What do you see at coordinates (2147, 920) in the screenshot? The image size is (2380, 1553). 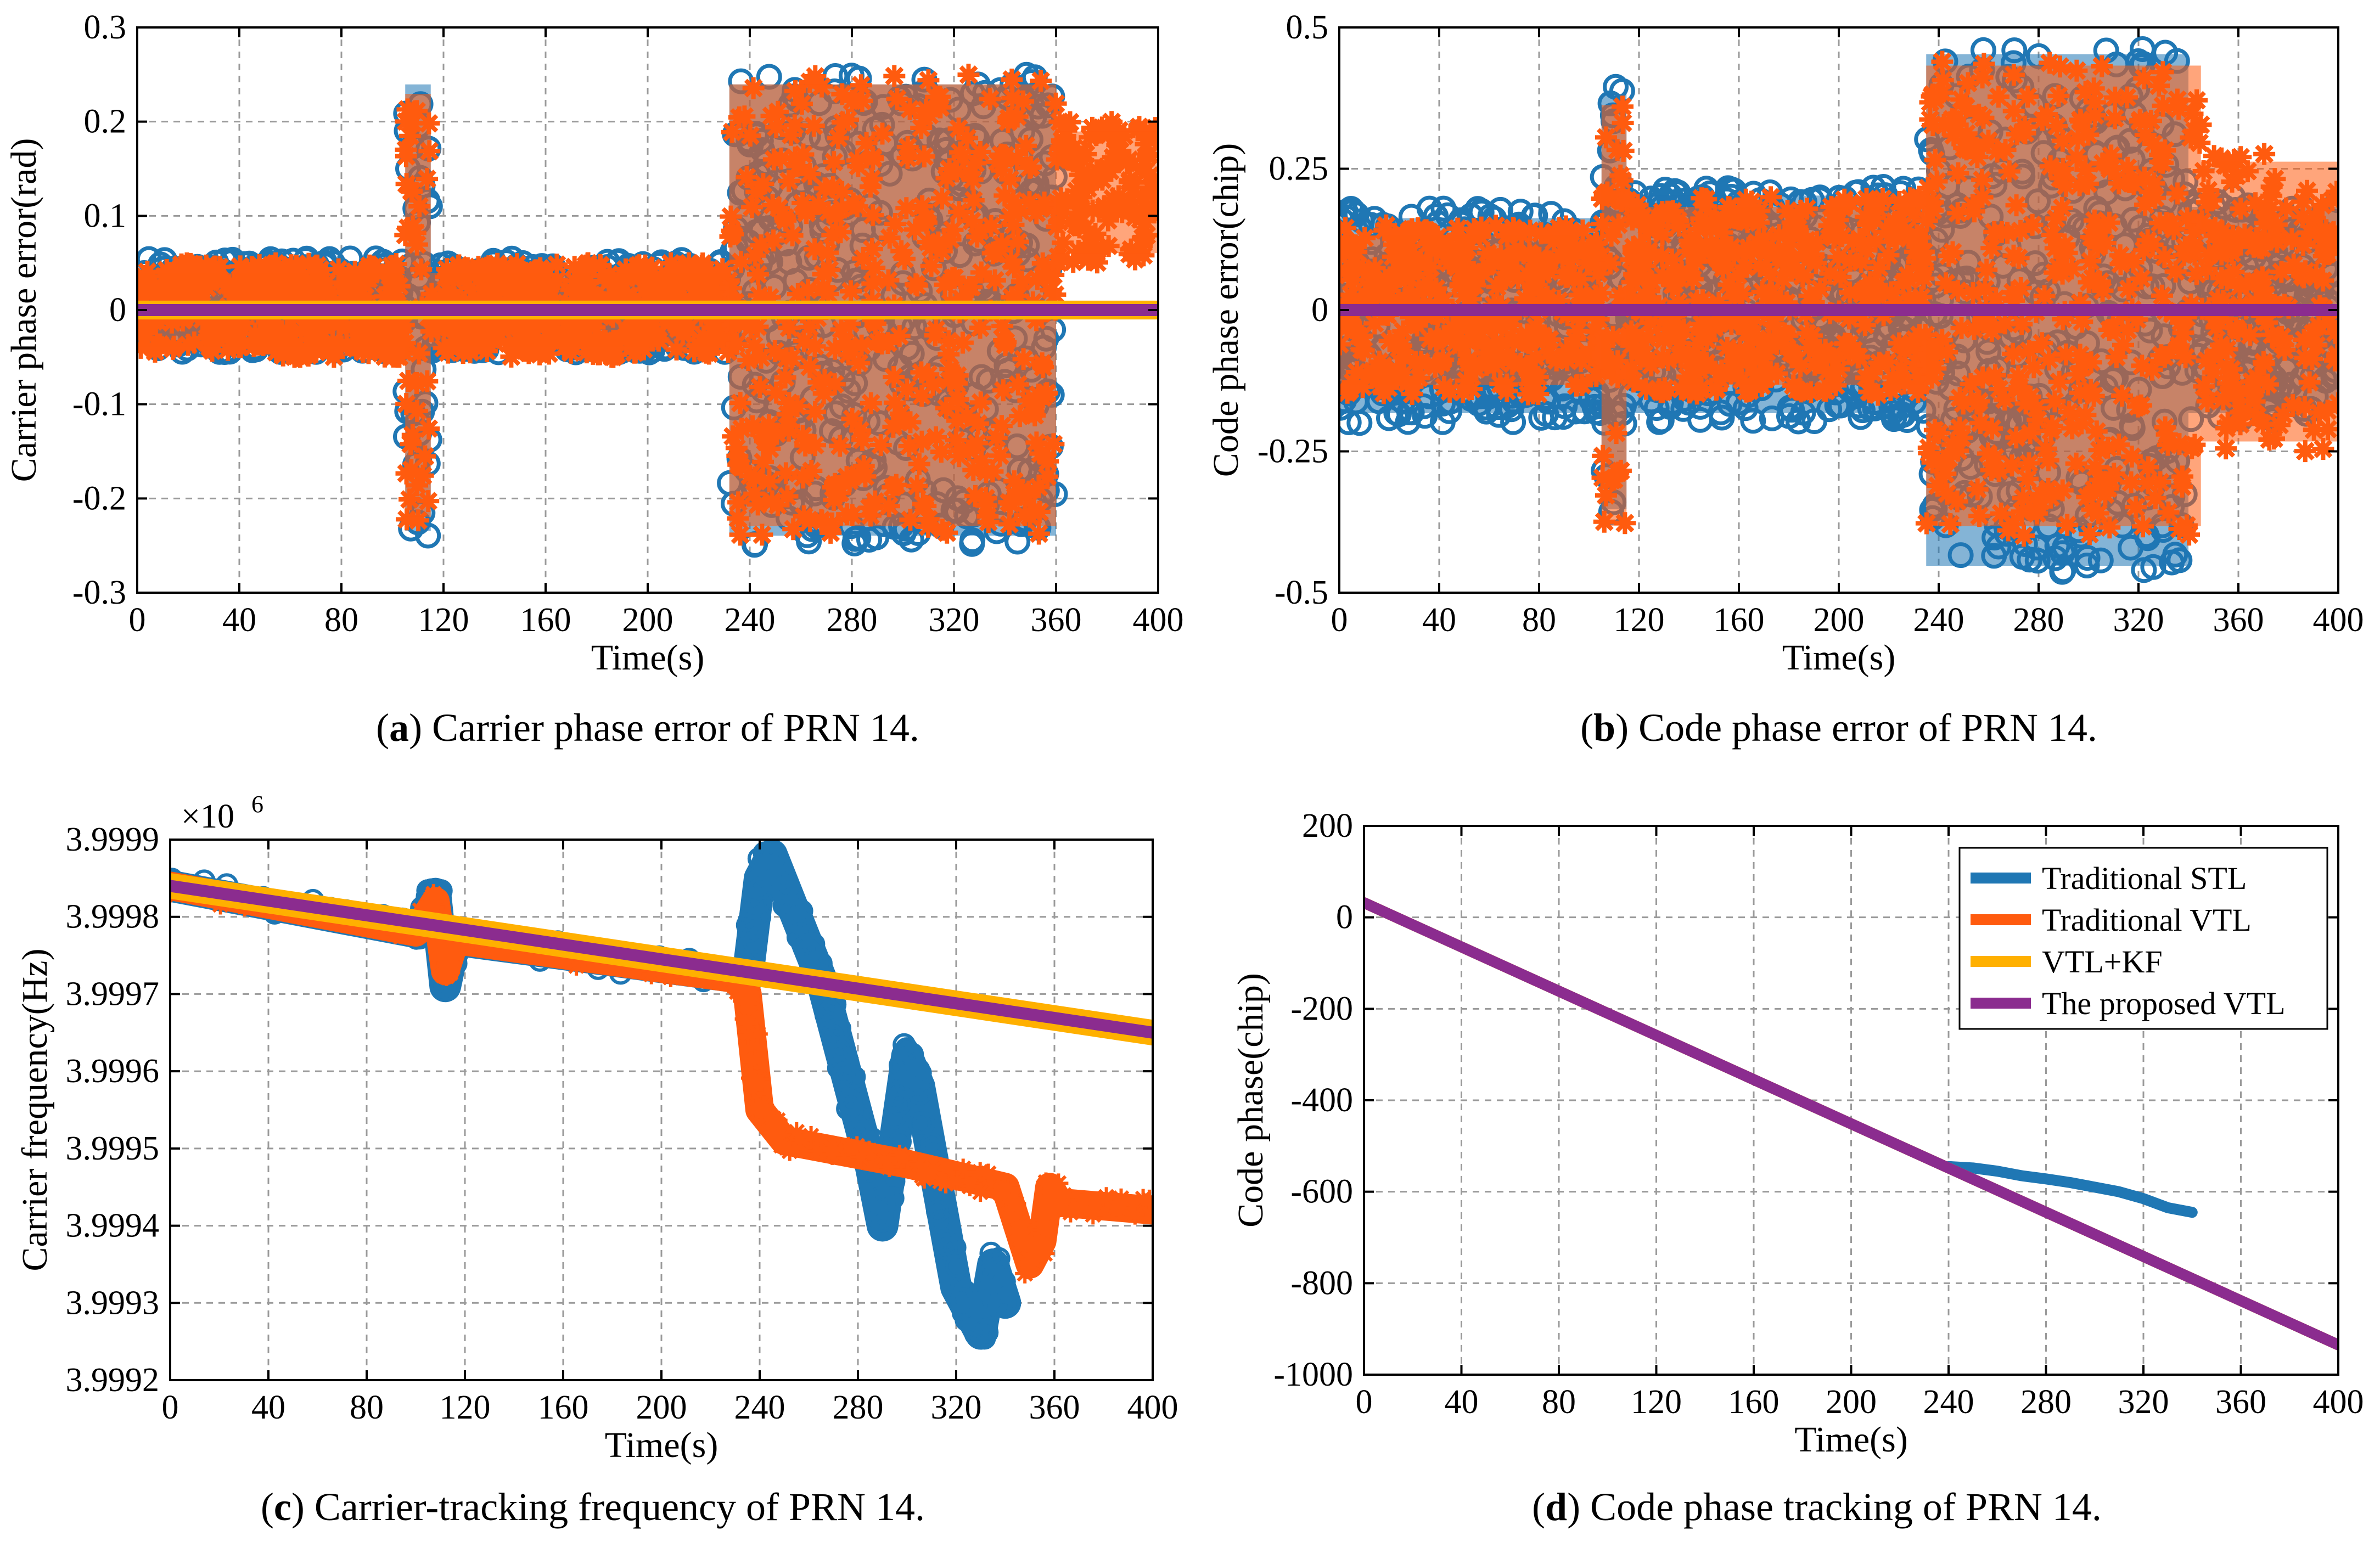 I see `legend-label: Traditional VTL` at bounding box center [2147, 920].